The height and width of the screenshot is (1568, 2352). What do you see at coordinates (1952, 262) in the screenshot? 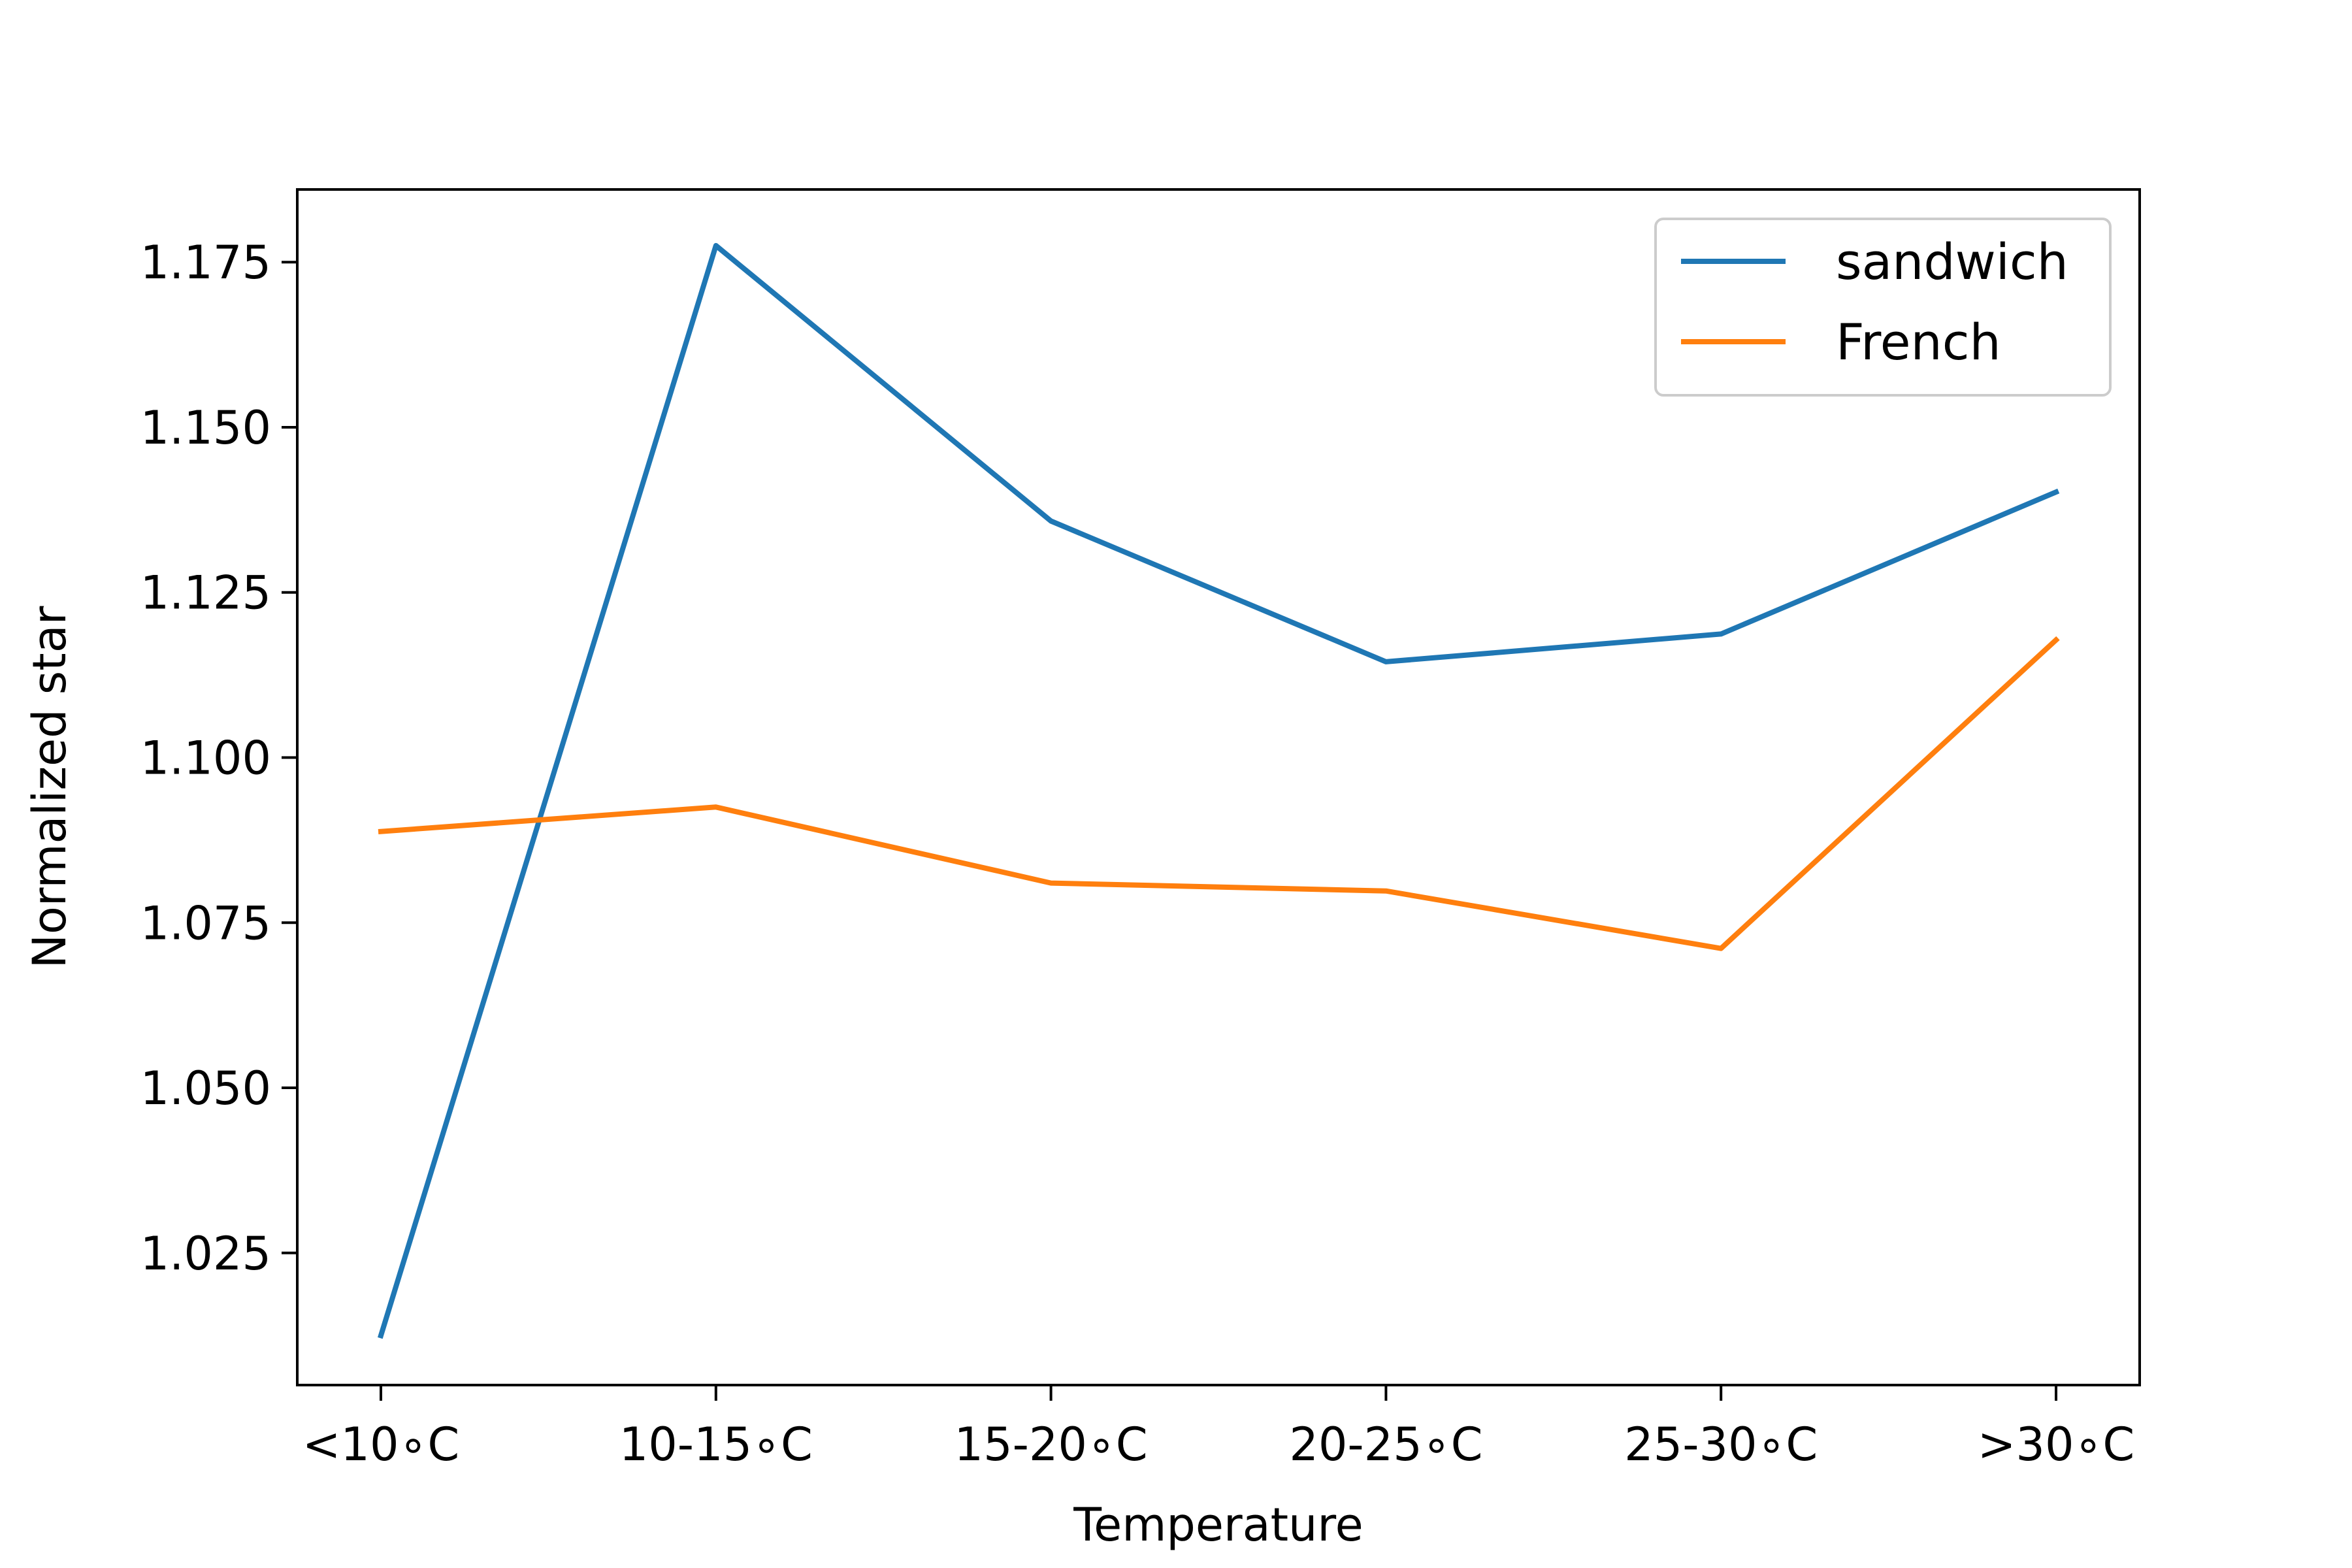
I see `legend-label-sandwich: sandwich` at bounding box center [1952, 262].